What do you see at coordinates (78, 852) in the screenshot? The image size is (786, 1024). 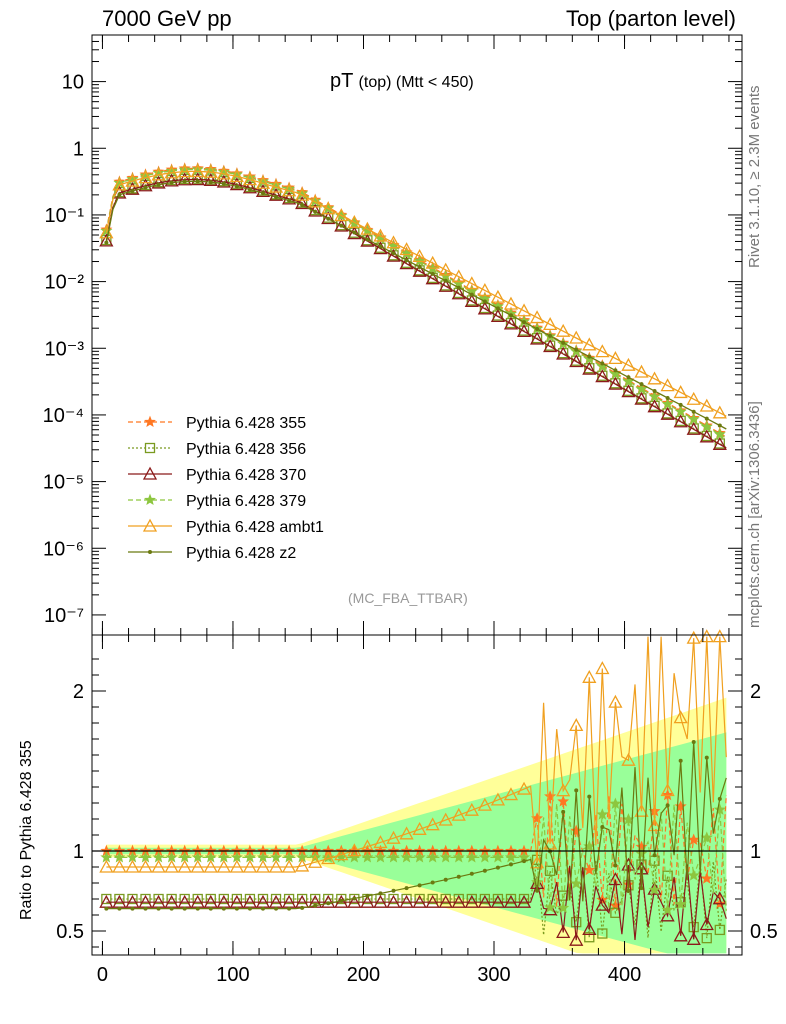 I see `ratio-y-tick-label: 1` at bounding box center [78, 852].